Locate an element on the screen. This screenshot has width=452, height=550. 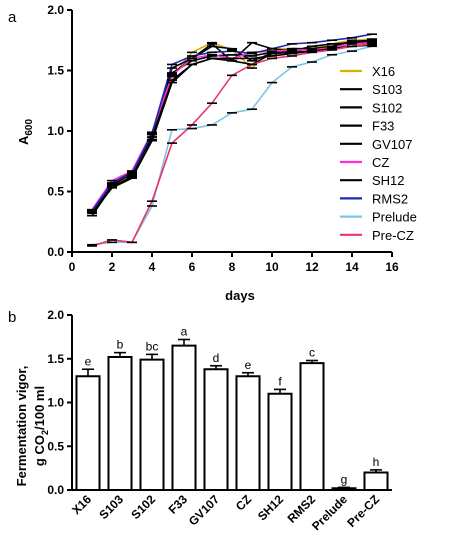
x-tick-label-x16: X16 is located at coordinates (81, 504).